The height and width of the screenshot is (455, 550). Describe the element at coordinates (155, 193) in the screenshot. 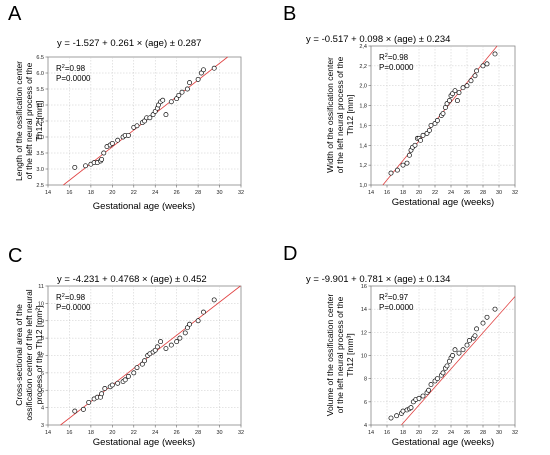

I see `x-tick-label-a: 24` at that location.